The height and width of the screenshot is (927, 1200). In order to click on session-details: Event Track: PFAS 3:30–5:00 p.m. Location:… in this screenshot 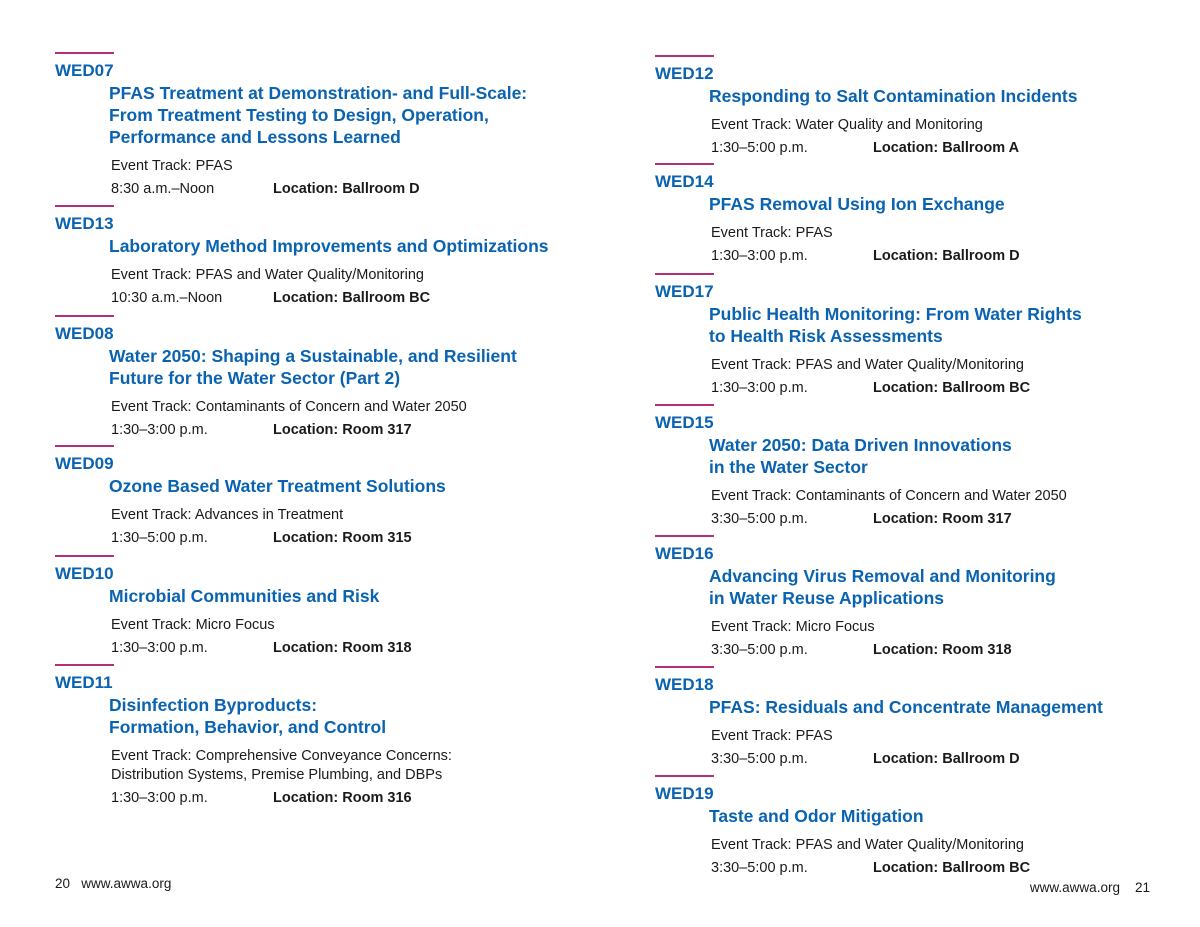, I will do `click(933, 748)`.